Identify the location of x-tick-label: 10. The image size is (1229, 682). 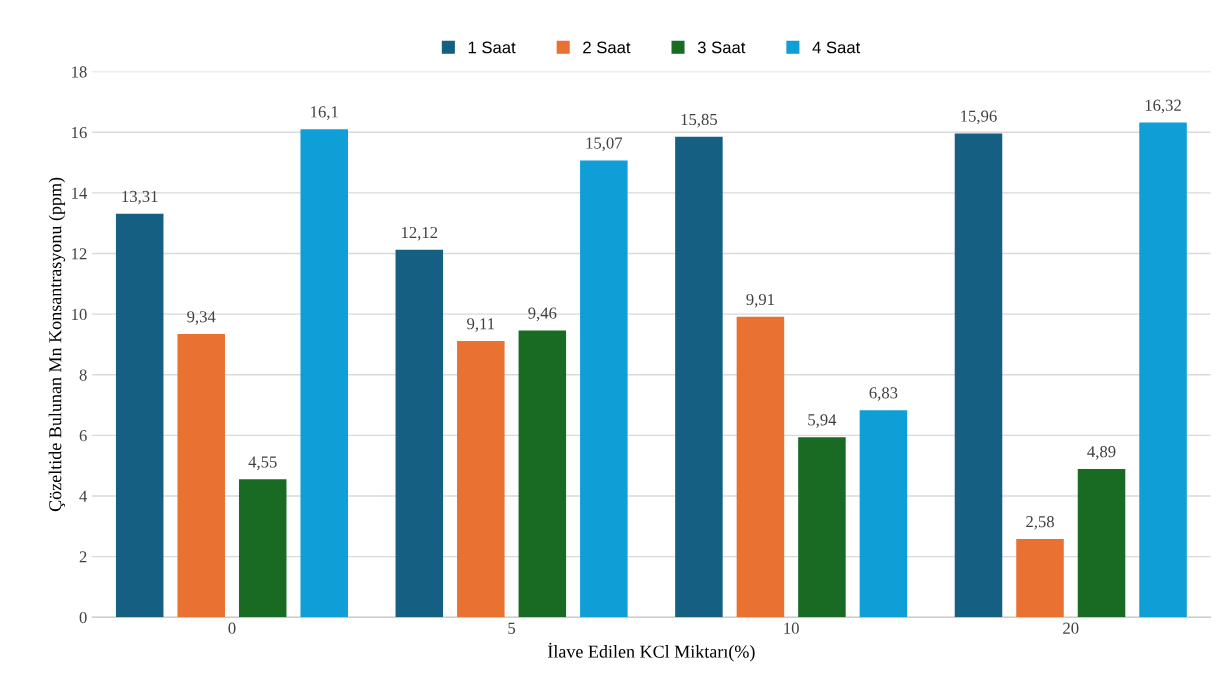
(791, 628).